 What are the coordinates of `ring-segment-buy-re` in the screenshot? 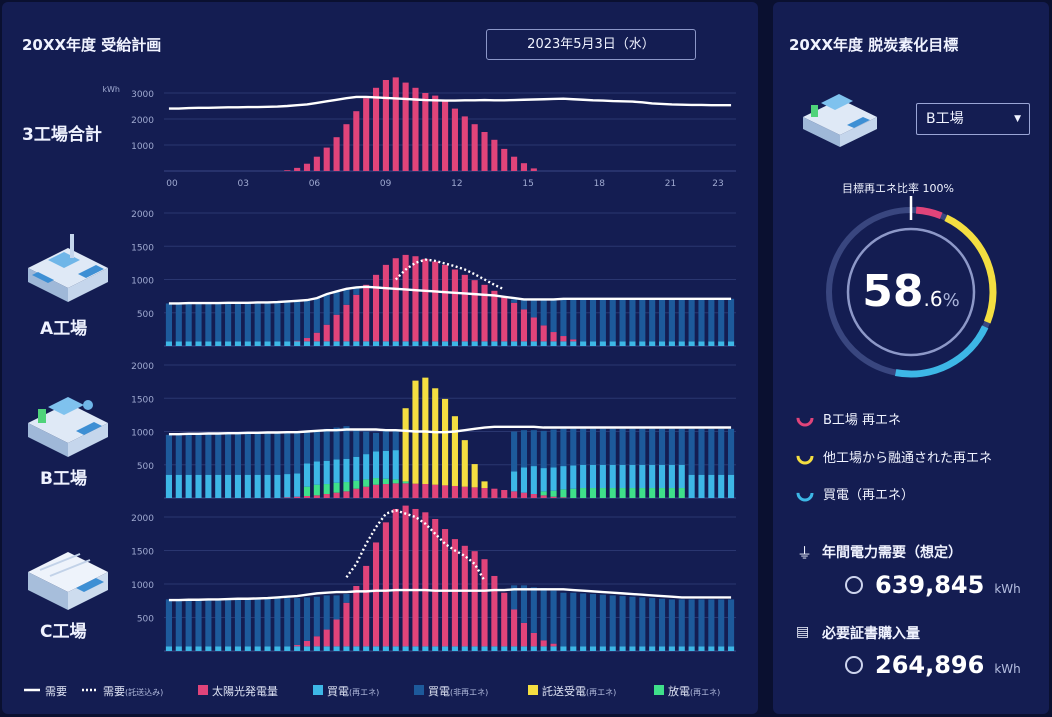 It's located at (941, 351).